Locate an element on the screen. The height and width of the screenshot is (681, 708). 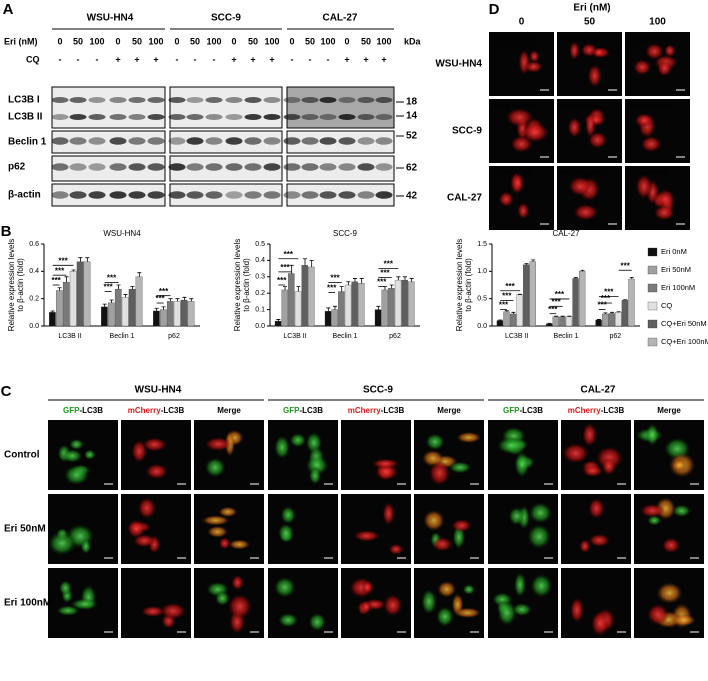
channel-label-part: GFP is located at coordinates (71, 410).